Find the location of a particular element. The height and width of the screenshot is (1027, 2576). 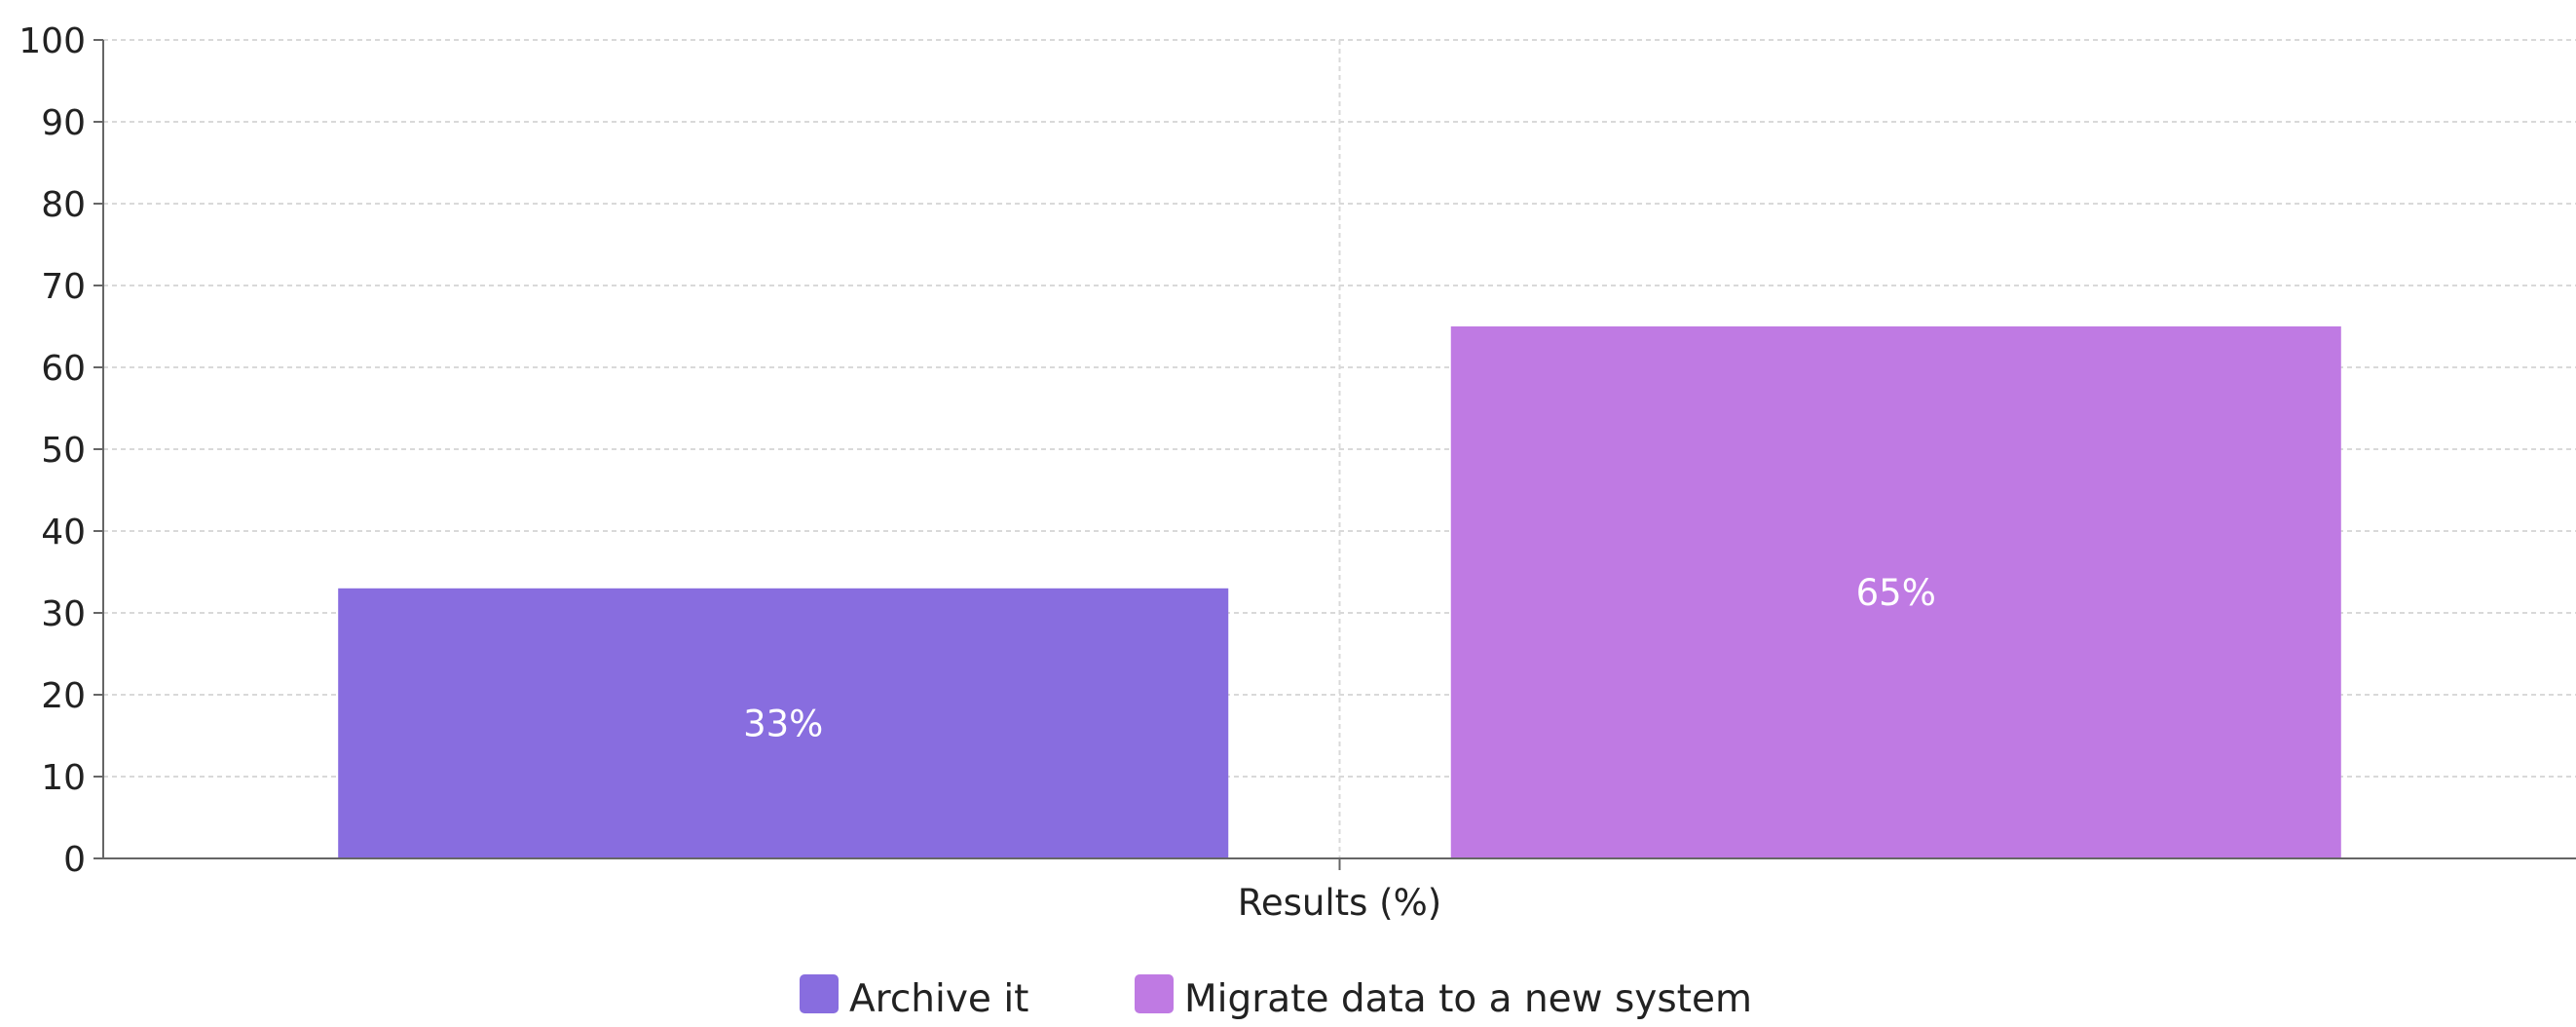

x-axis-title: Results (%) is located at coordinates (1339, 903).